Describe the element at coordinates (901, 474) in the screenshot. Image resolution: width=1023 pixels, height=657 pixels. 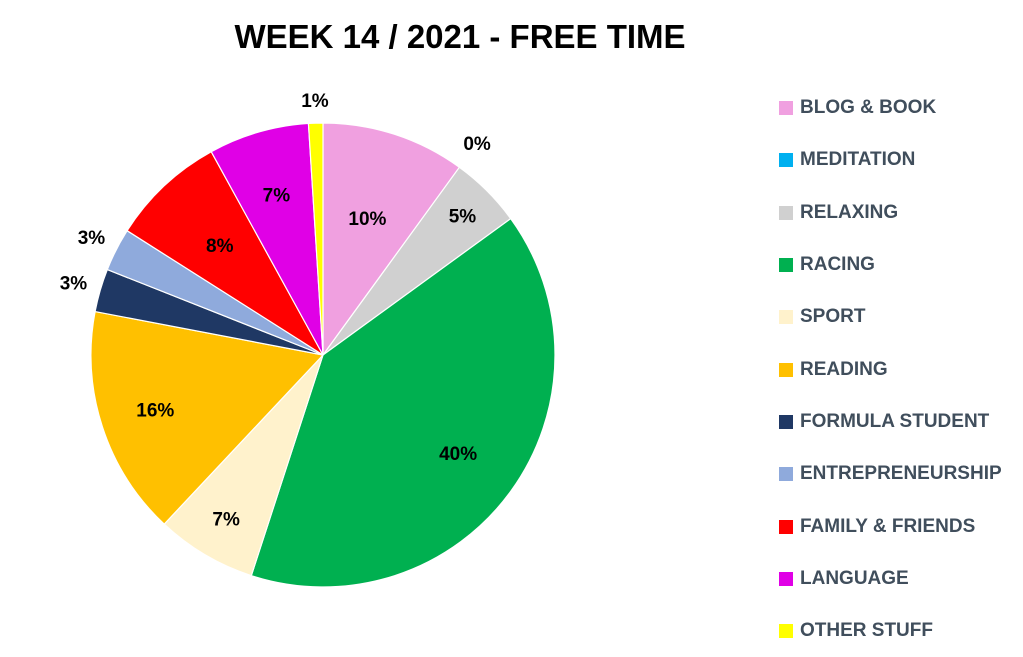
I see `legend-label: ENTREPRENEURSHIP` at that location.